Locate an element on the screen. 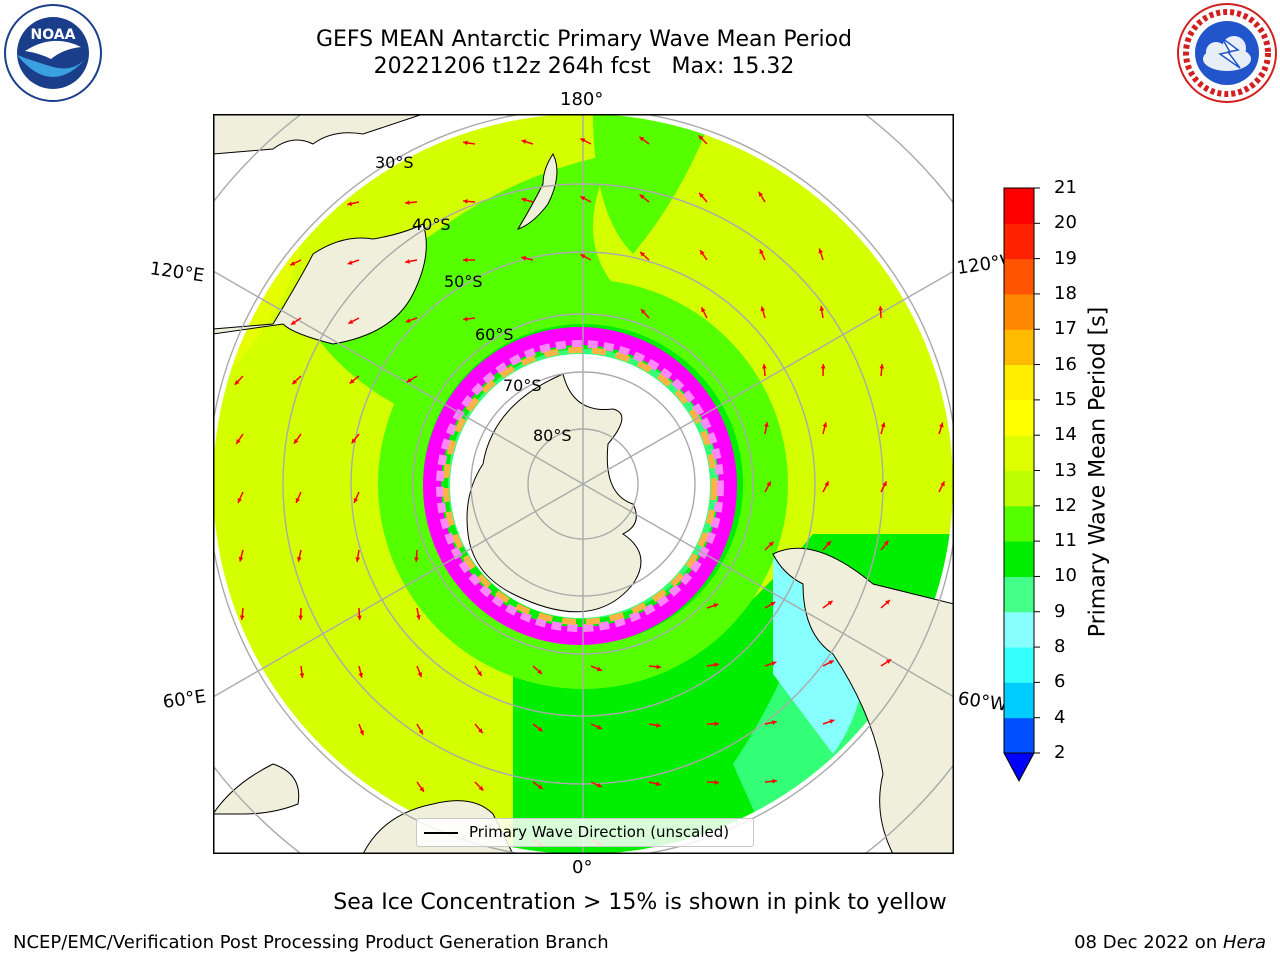 Image resolution: width=1280 pixels, height=960 pixels. lon-label-180: 180° is located at coordinates (582, 99).